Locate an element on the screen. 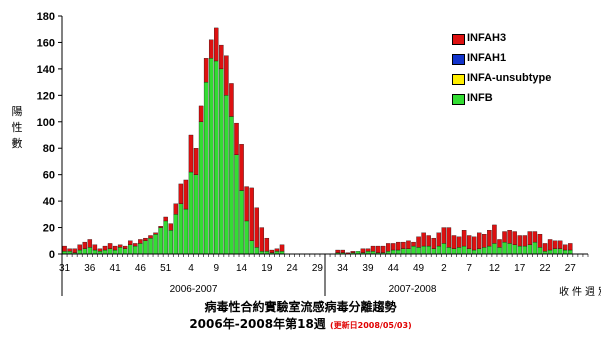  bar-infb-2008-W08 is located at coordinates (474, 252).